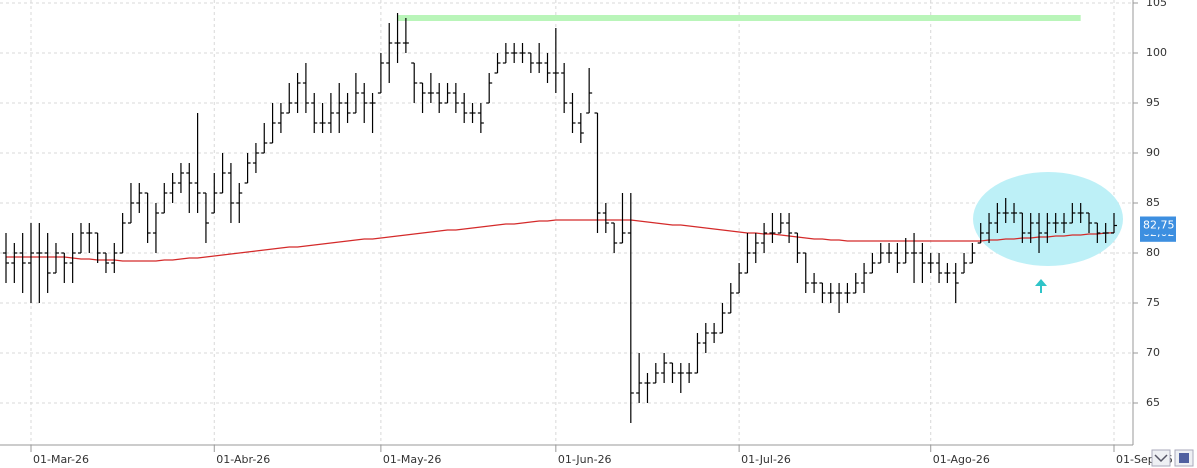 This screenshot has height=468, width=1197. What do you see at coordinates (1153, 302) in the screenshot?
I see `y-tick-label: 75` at bounding box center [1153, 302].